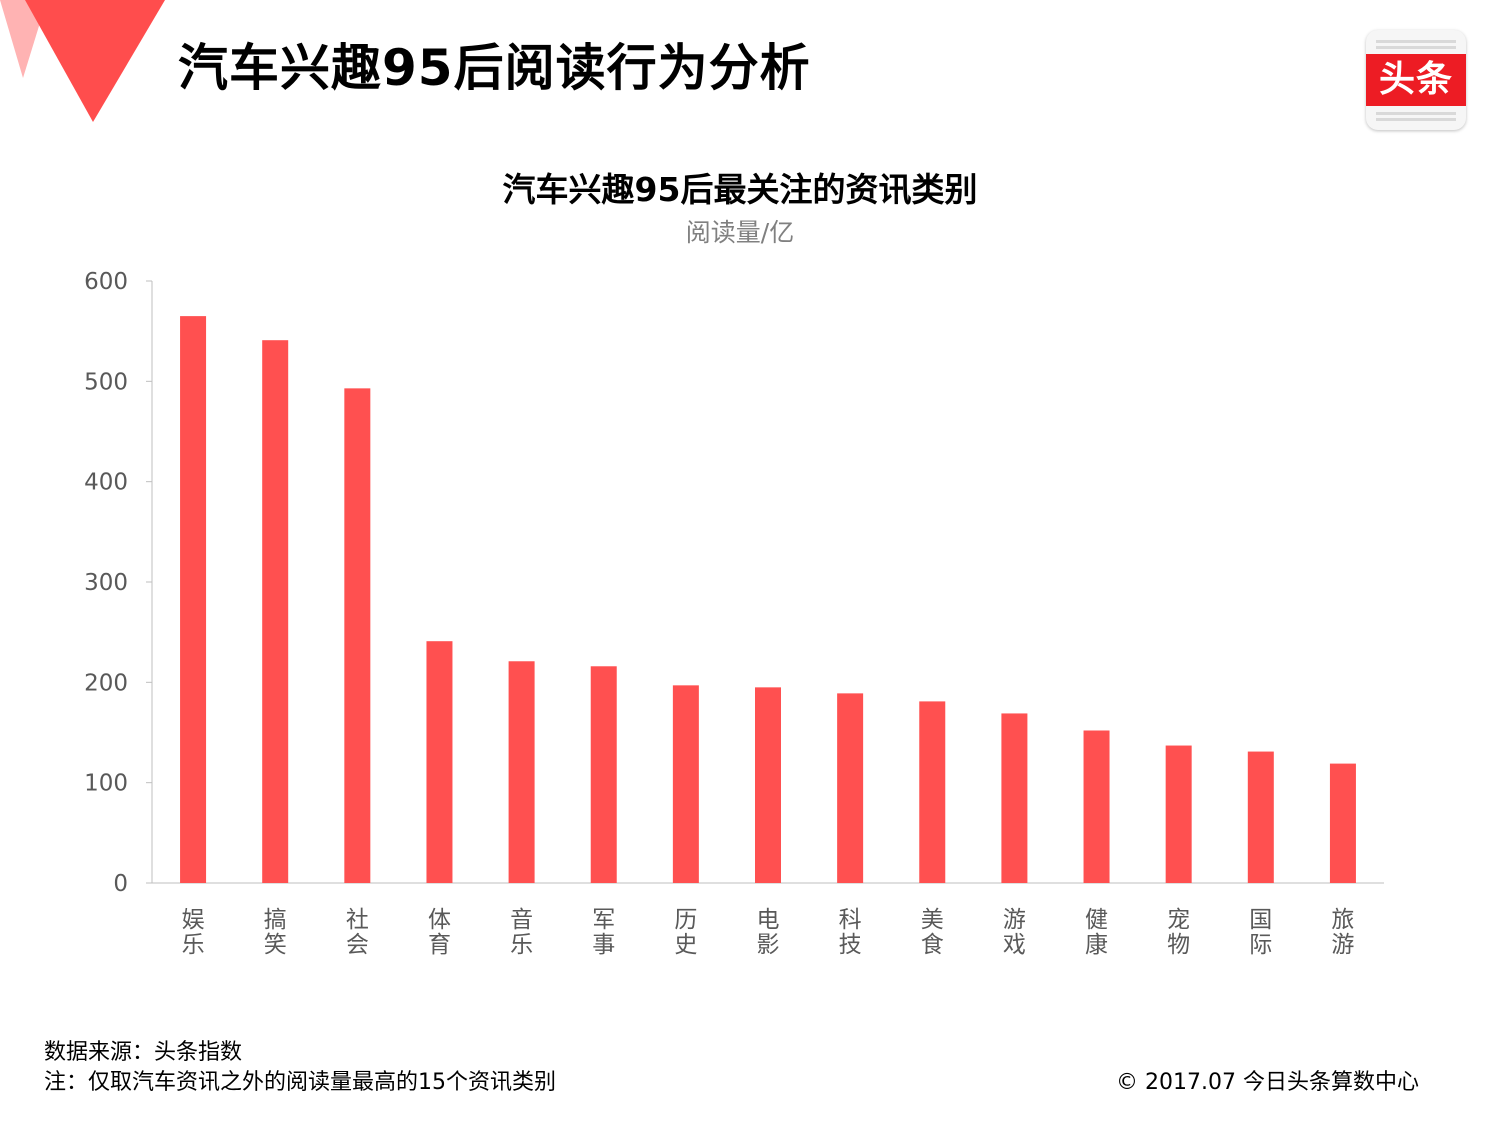 This screenshot has width=1500, height=1125. Describe the element at coordinates (740, 232) in the screenshot. I see `chart-y-unit: 阅读量/亿` at that location.